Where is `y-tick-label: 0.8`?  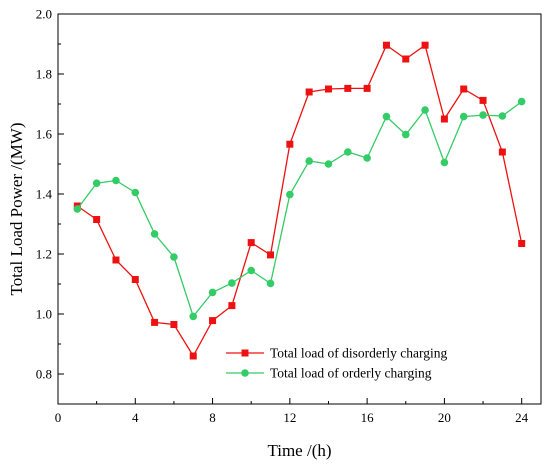 y-tick-label: 0.8 is located at coordinates (44, 374).